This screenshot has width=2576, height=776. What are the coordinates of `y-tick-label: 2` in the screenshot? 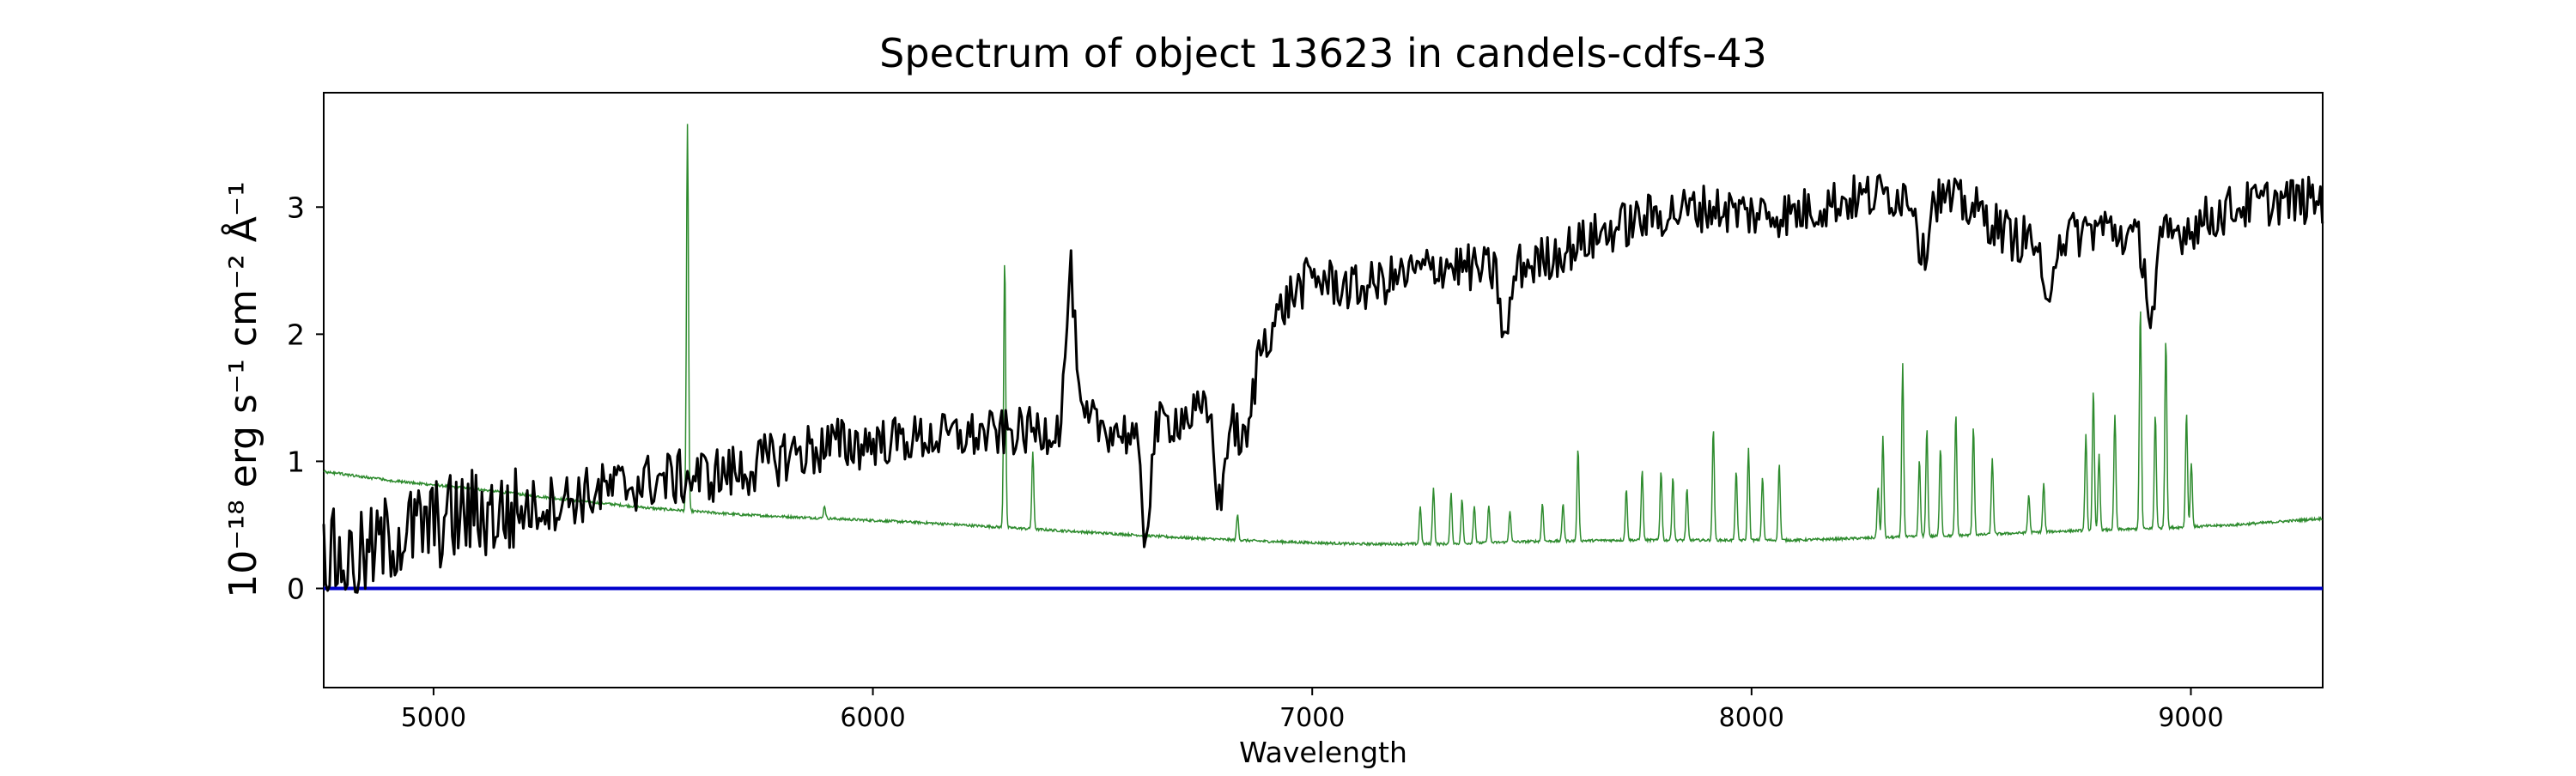 It's located at (296, 334).